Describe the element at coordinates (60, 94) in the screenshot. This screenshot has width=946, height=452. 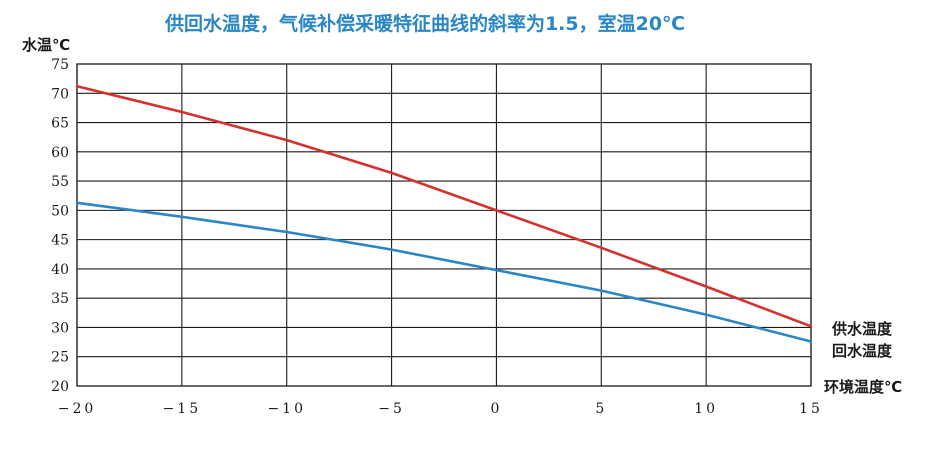
I see `y-tick-label: 70` at that location.